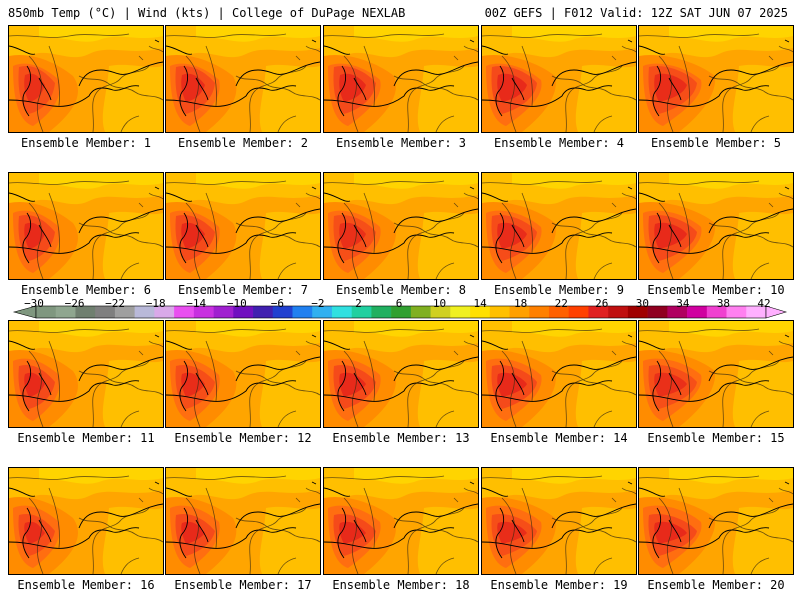 The image size is (800, 600). What do you see at coordinates (401, 290) in the screenshot?
I see `ensemble-member-label-8: Ensemble Member: 8` at bounding box center [401, 290].